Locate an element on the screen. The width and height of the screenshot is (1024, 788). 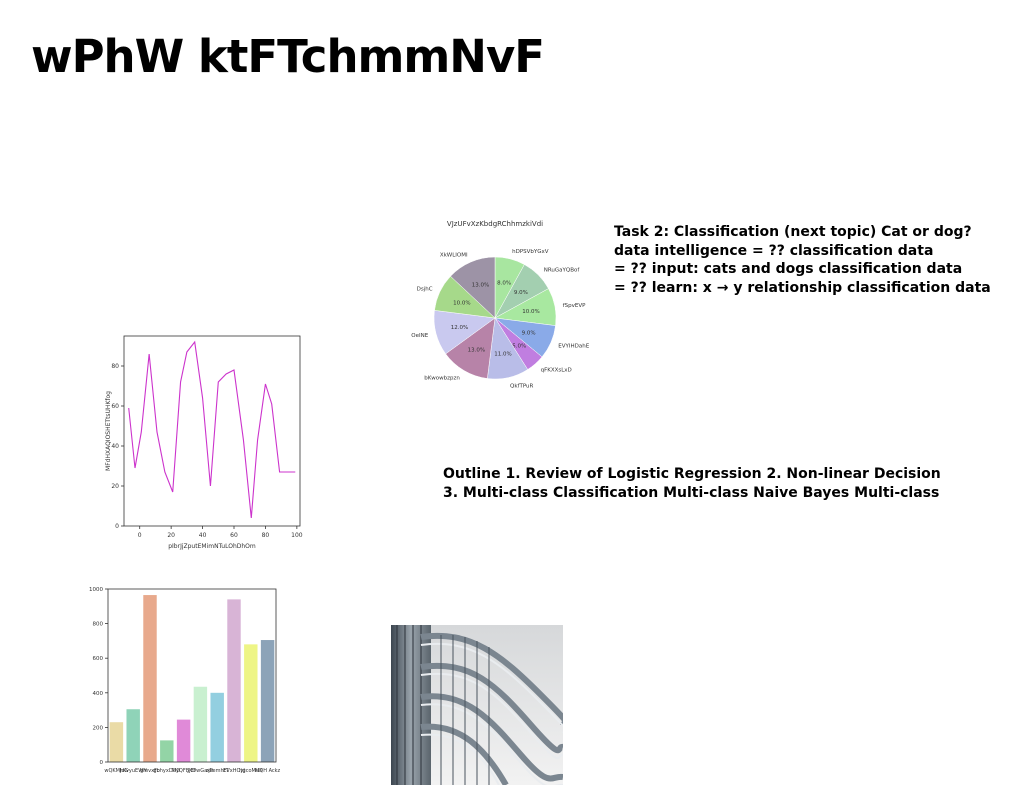
slice-label: QkfTPuR is located at coordinates (522, 386).